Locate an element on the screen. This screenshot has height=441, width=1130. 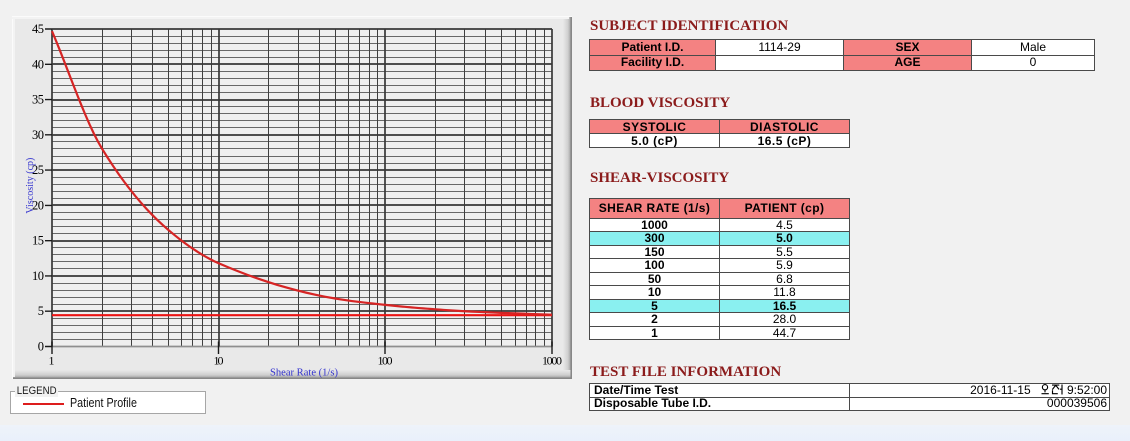
svg-text: 15 is located at coordinates (38, 241).